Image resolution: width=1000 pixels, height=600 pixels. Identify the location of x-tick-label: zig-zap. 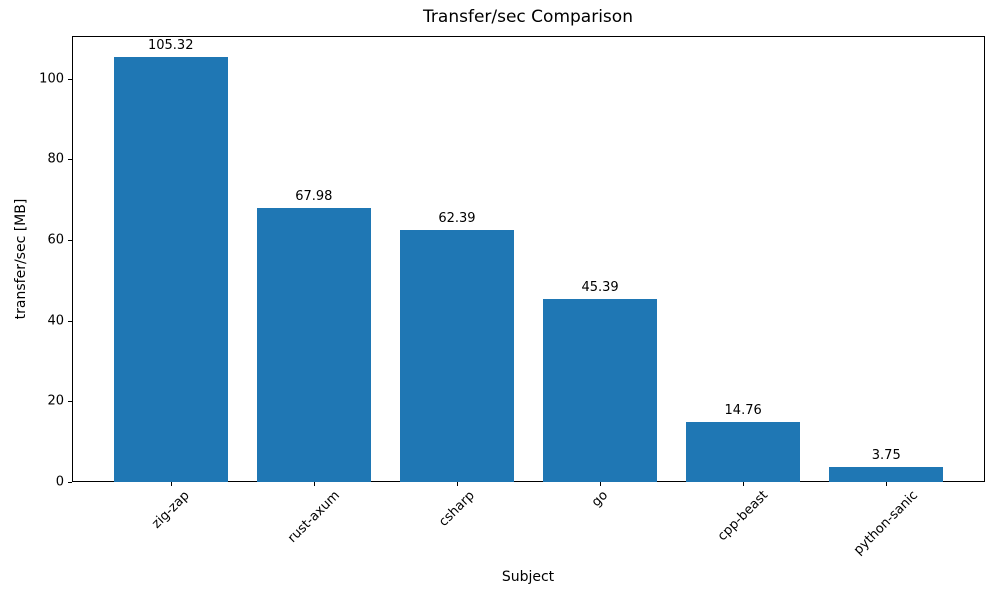
(171, 509).